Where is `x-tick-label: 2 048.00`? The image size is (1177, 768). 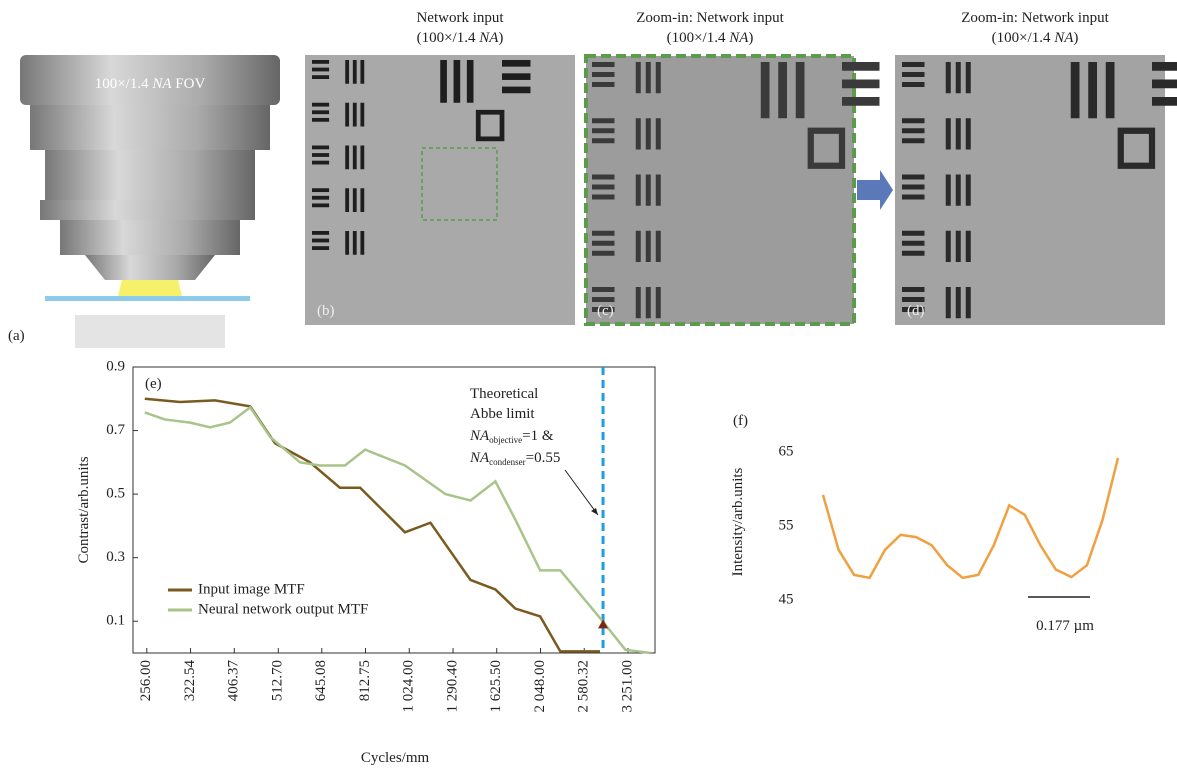 x-tick-label: 2 048.00 is located at coordinates (540, 686).